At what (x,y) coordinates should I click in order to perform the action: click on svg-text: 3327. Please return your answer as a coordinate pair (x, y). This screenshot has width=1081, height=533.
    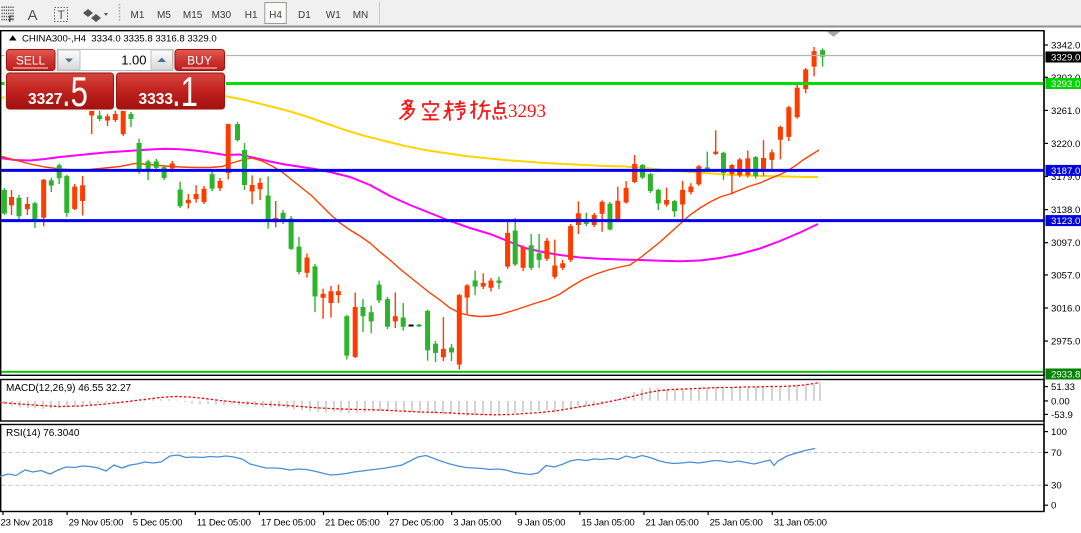
    Looking at the image, I should click on (45, 99).